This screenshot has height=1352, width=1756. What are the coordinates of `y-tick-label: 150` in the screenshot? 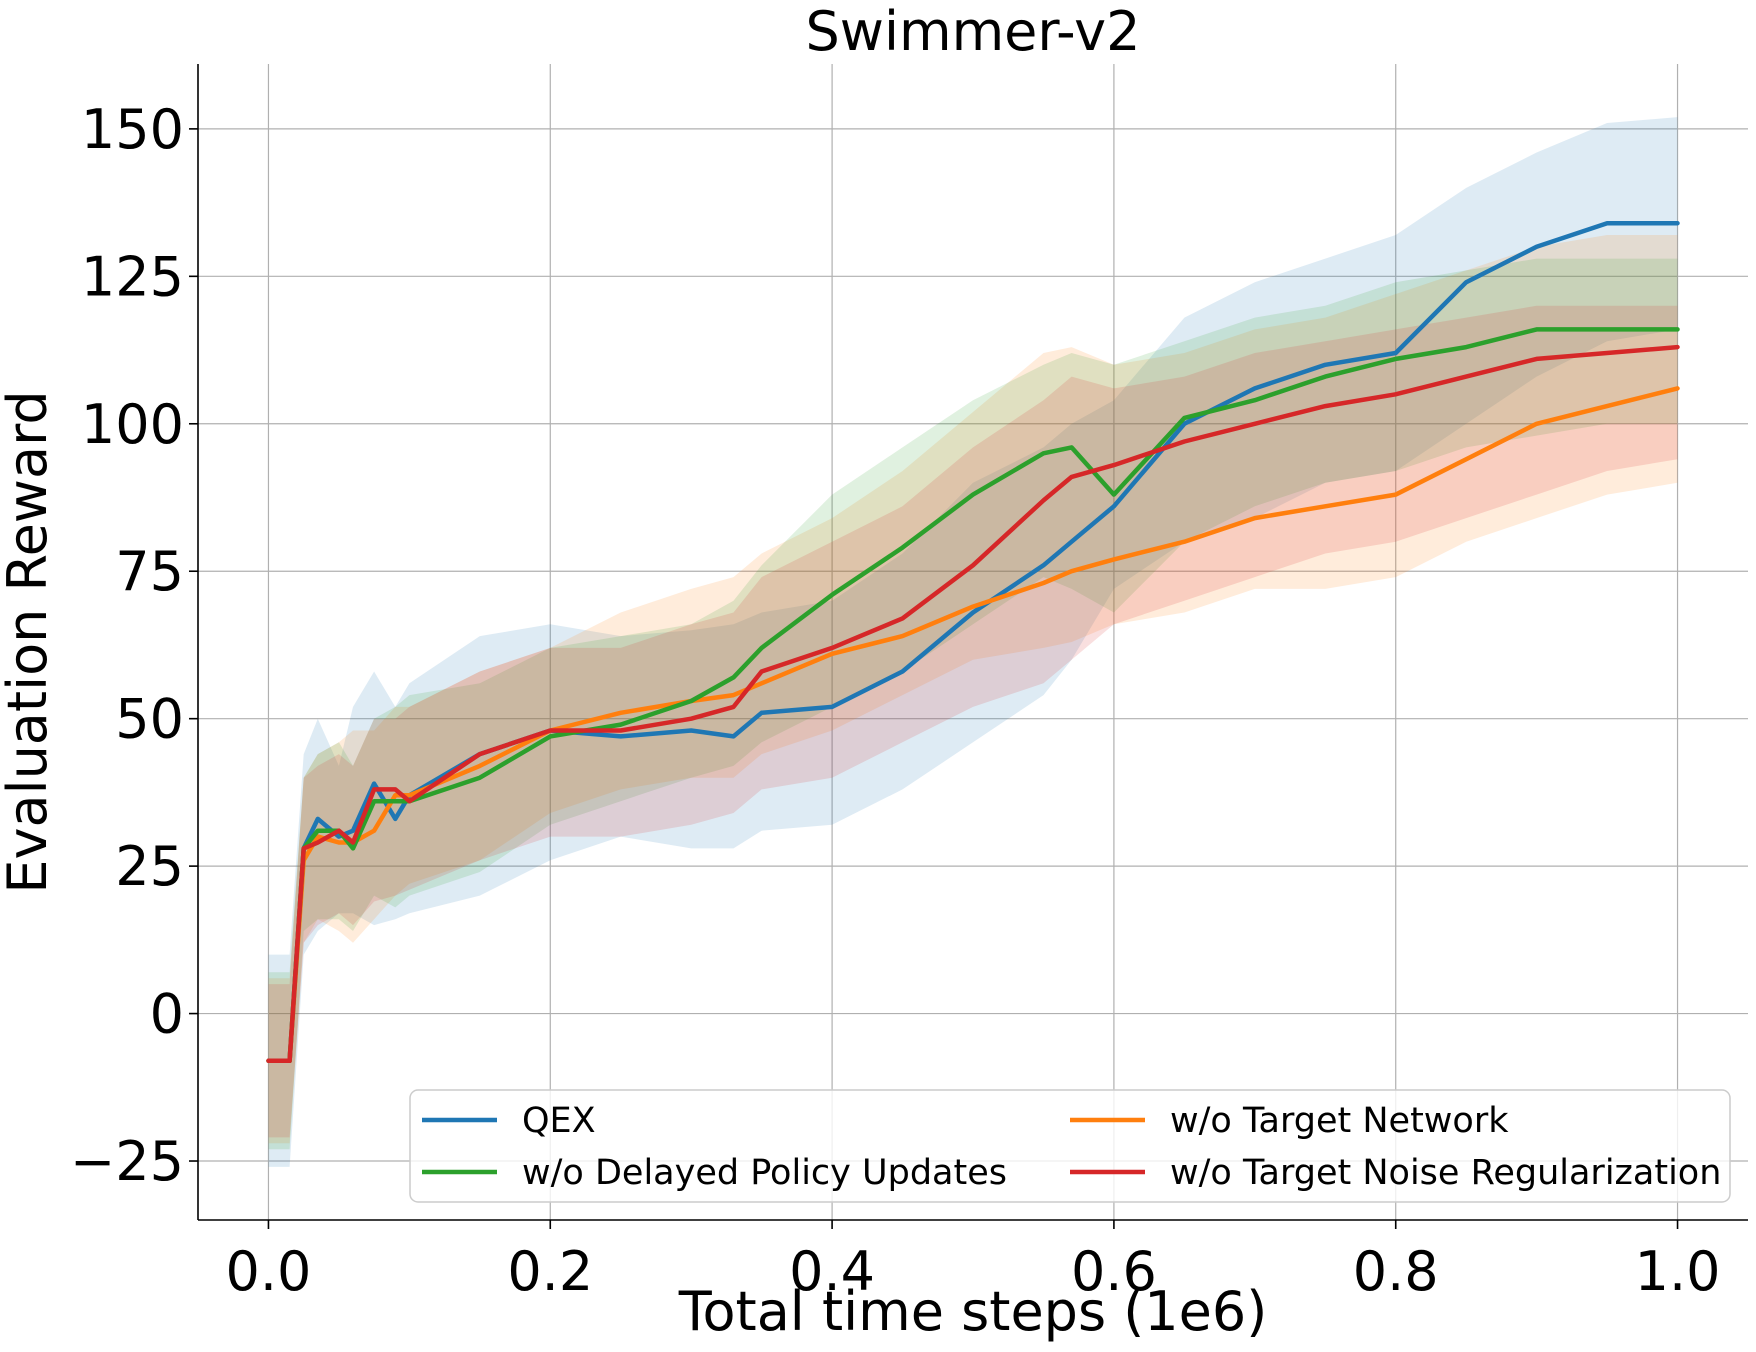 It's located at (132, 129).